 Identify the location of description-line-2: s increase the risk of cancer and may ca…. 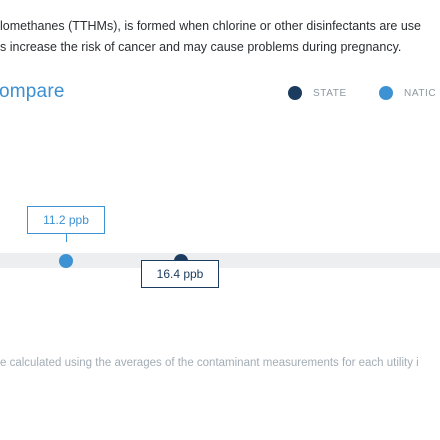
(201, 47).